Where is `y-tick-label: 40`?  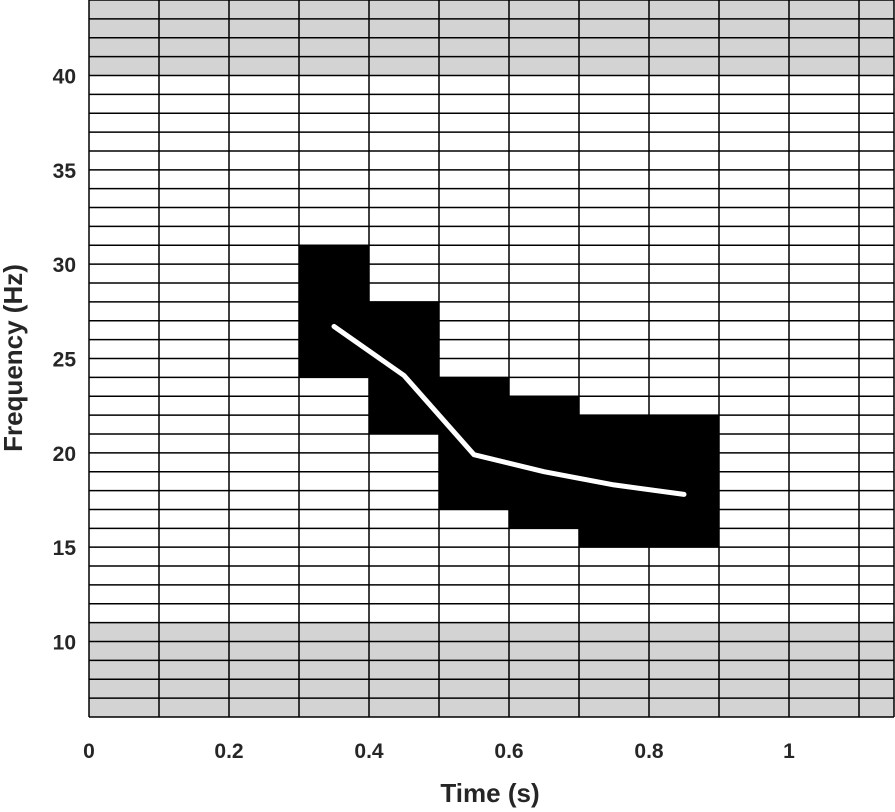
y-tick-label: 40 is located at coordinates (64, 76).